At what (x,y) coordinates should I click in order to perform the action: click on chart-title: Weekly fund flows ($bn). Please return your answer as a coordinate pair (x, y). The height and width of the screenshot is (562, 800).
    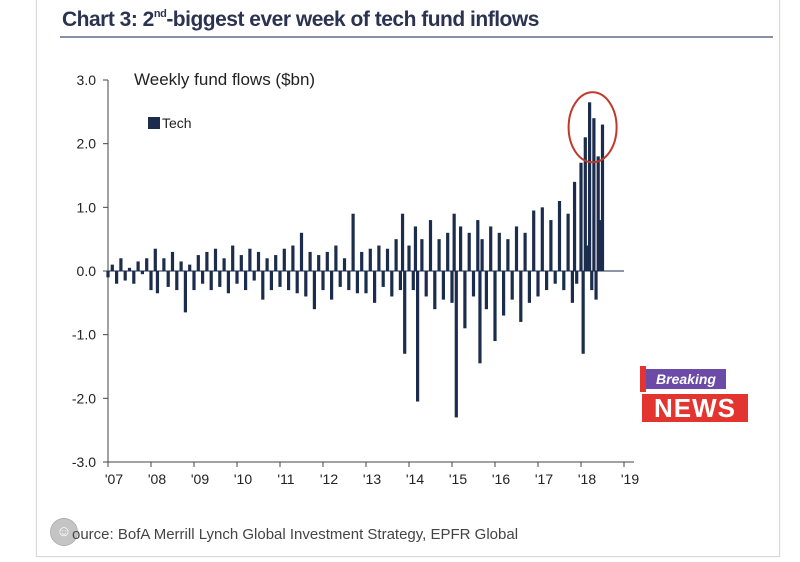
    Looking at the image, I should click on (224, 79).